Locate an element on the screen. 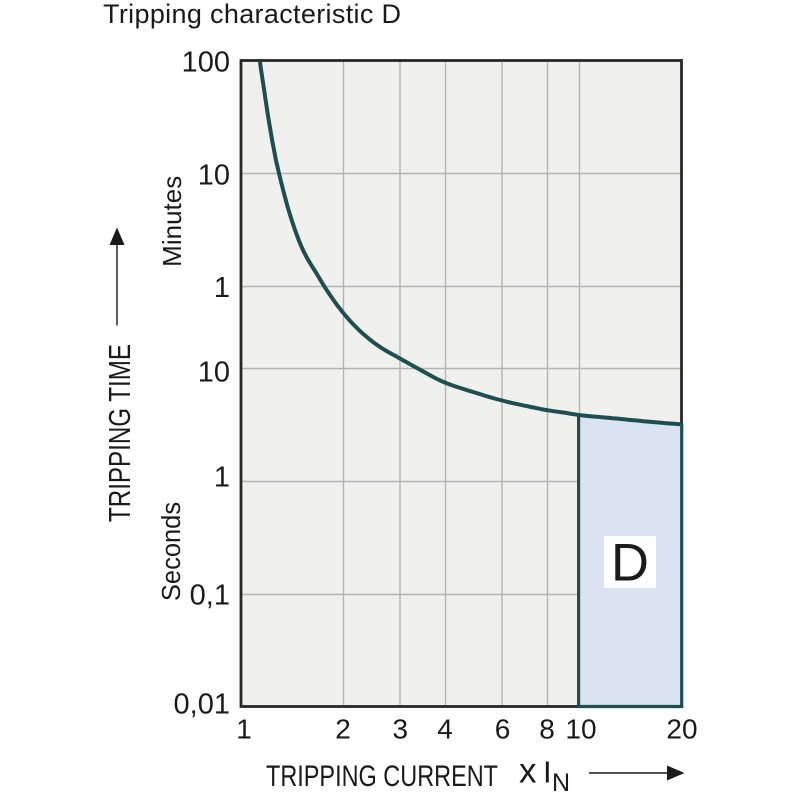 Image resolution: width=800 pixels, height=805 pixels. svg-text: Seconds is located at coordinates (172, 551).